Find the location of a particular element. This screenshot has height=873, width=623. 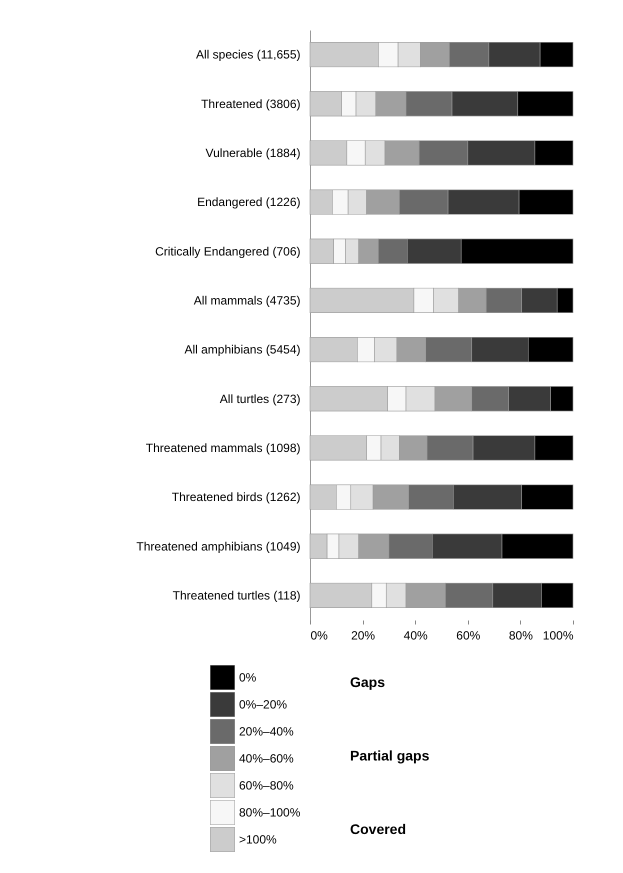

x-tick-label: 80% is located at coordinates (521, 635).